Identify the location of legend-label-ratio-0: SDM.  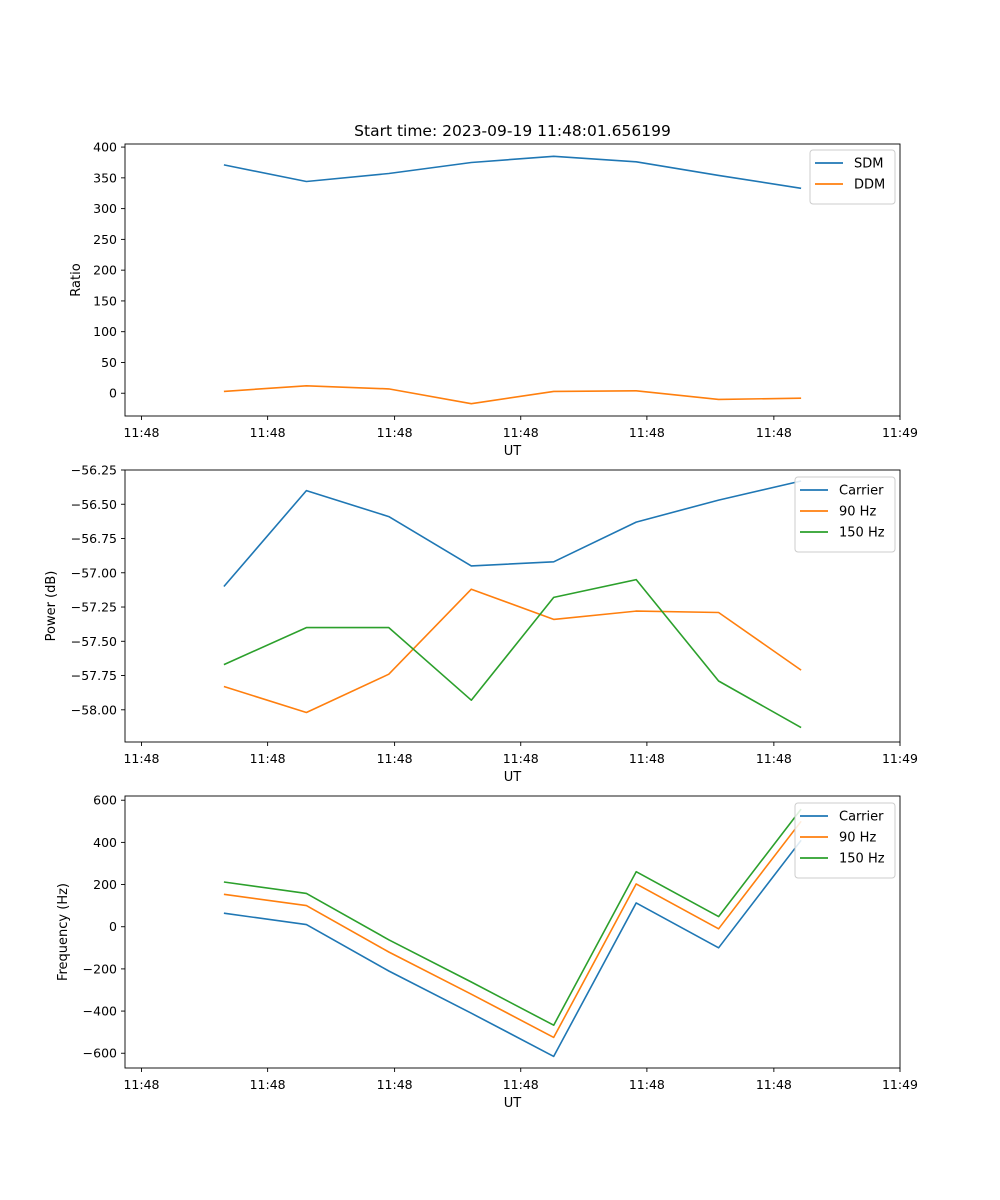
(868, 164).